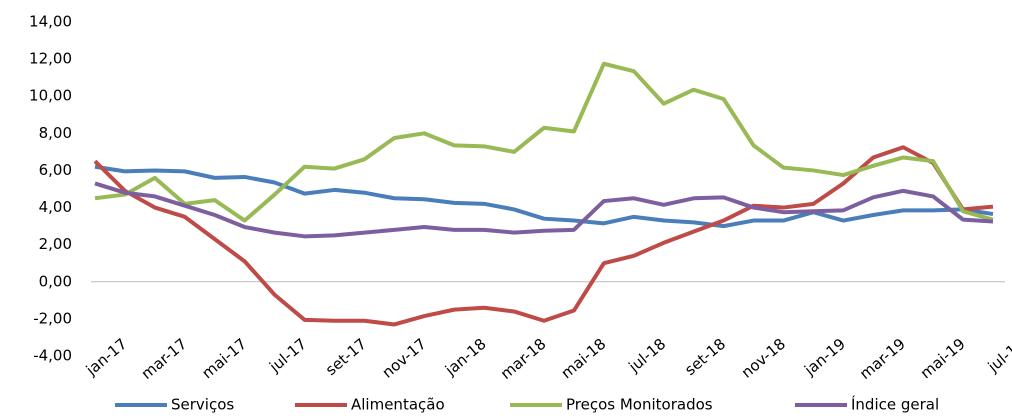 The height and width of the screenshot is (420, 1012). I want to click on legend-label: Preços Monitorados, so click(639, 405).